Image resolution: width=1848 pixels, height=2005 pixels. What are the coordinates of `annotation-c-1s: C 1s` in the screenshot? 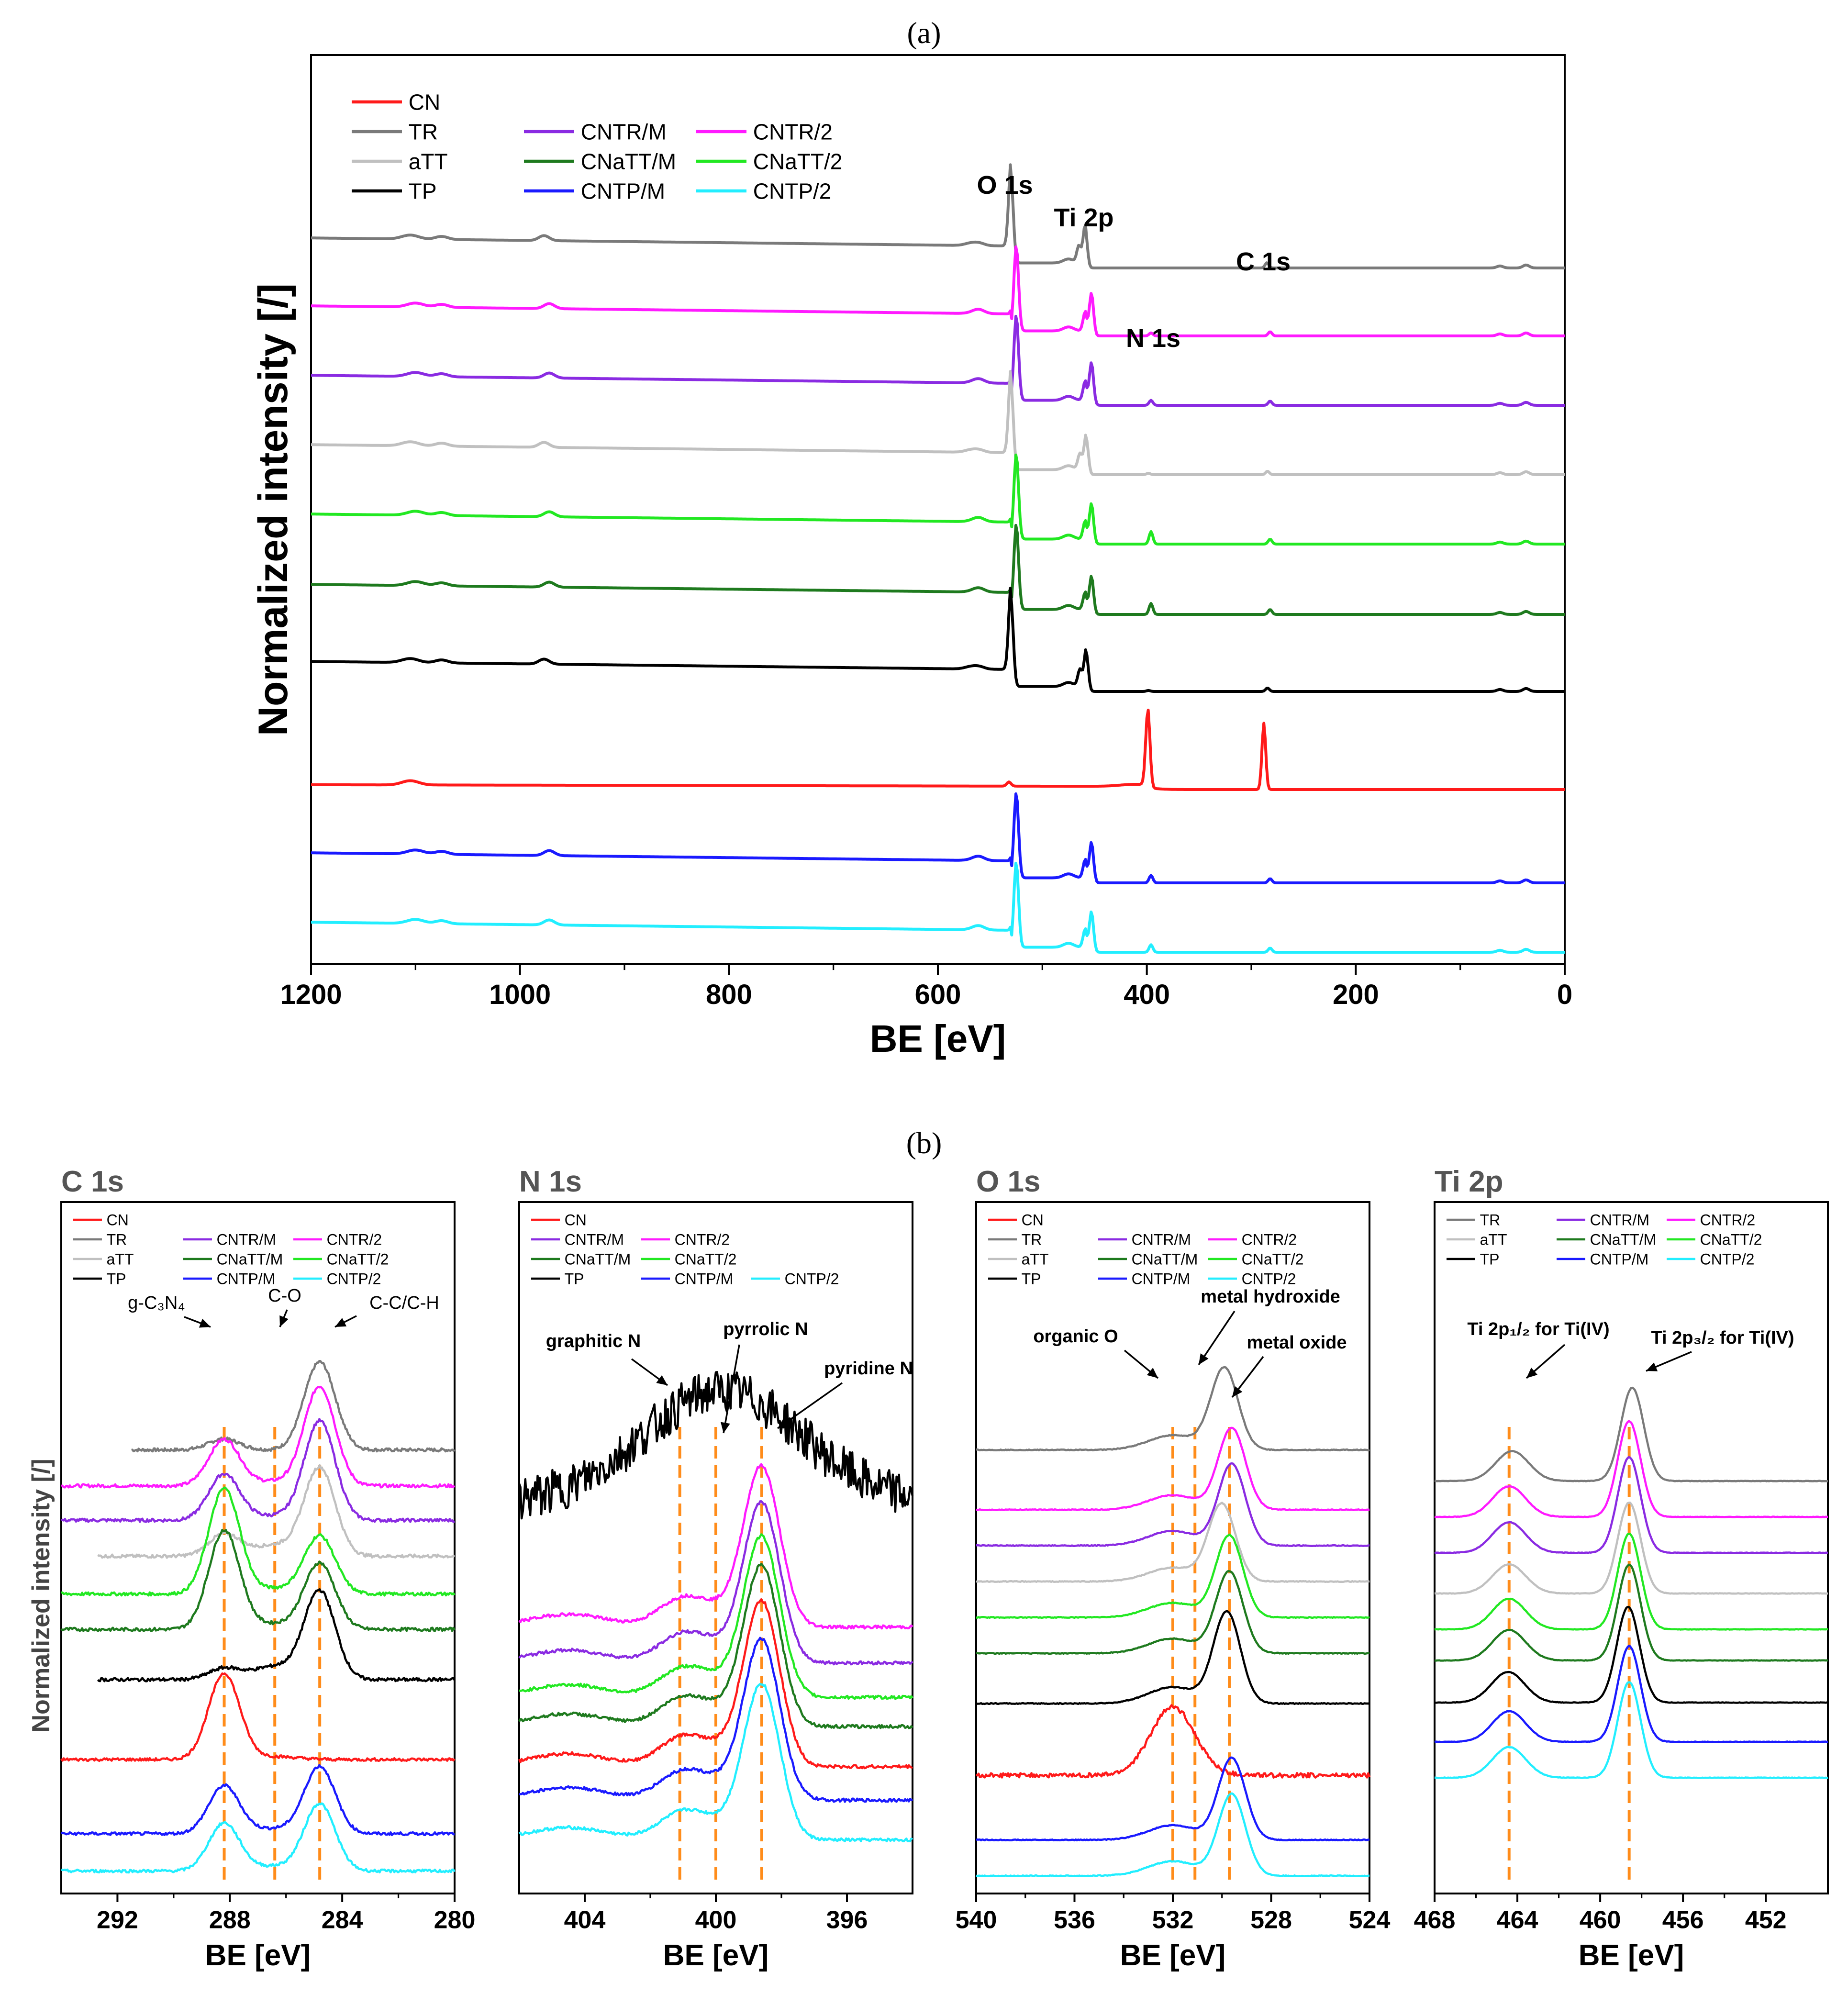 It's located at (1264, 261).